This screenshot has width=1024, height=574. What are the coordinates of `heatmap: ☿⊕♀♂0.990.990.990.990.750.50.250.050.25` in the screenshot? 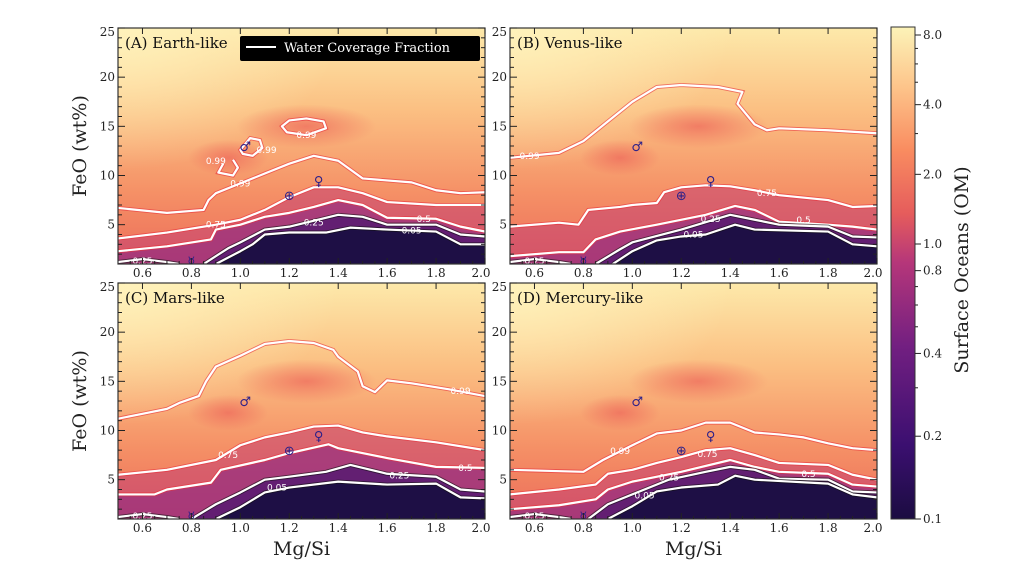 It's located at (301, 146).